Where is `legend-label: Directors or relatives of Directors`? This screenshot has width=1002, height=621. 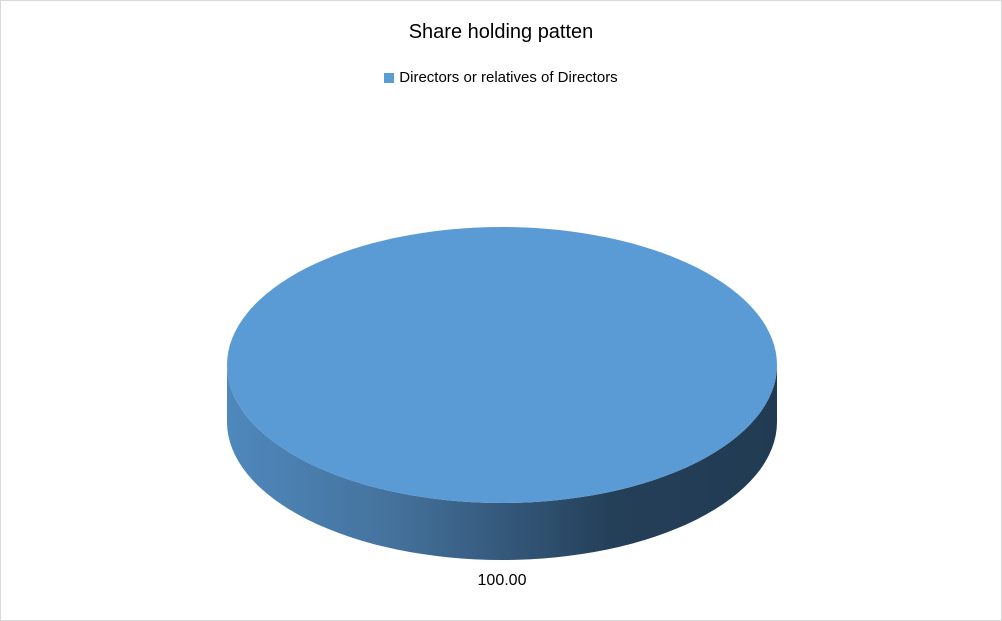 legend-label: Directors or relatives of Directors is located at coordinates (508, 77).